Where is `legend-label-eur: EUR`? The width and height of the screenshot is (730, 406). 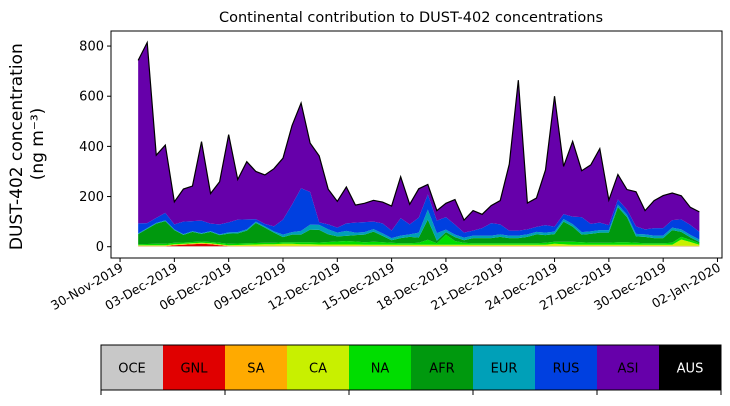 legend-label-eur: EUR is located at coordinates (504, 369).